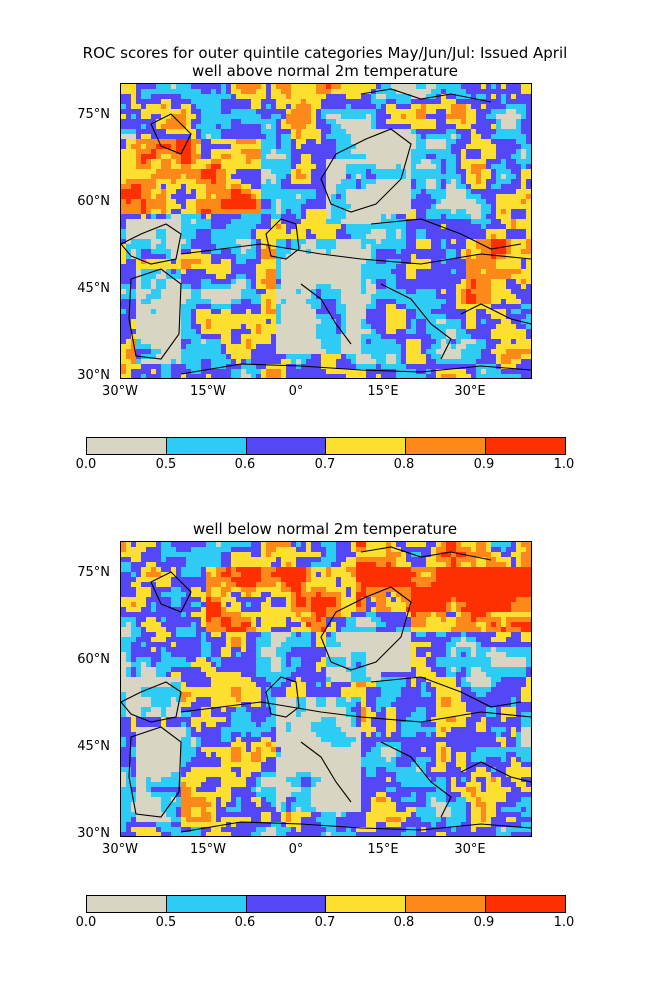  I want to click on map1-lon-label-15w: 15°W, so click(208, 391).